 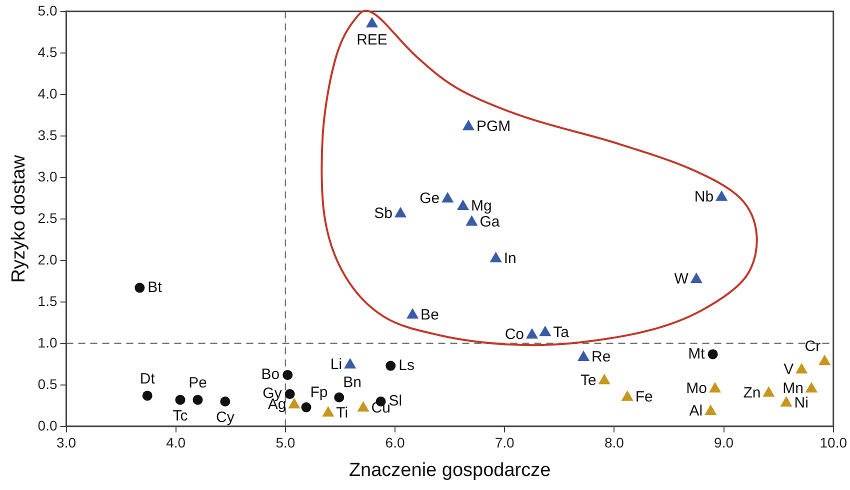 What do you see at coordinates (342, 413) in the screenshot?
I see `data-label: Ti` at bounding box center [342, 413].